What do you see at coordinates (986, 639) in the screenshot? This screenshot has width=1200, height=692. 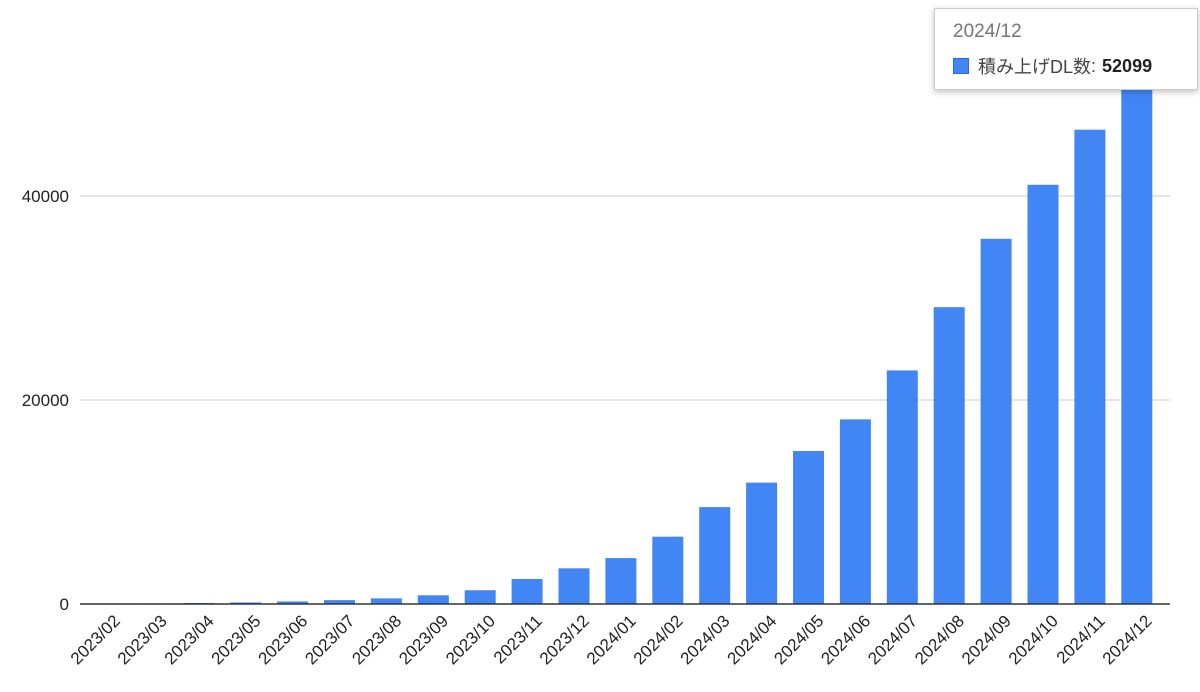 I see `x-tick-label: 2024/09` at bounding box center [986, 639].